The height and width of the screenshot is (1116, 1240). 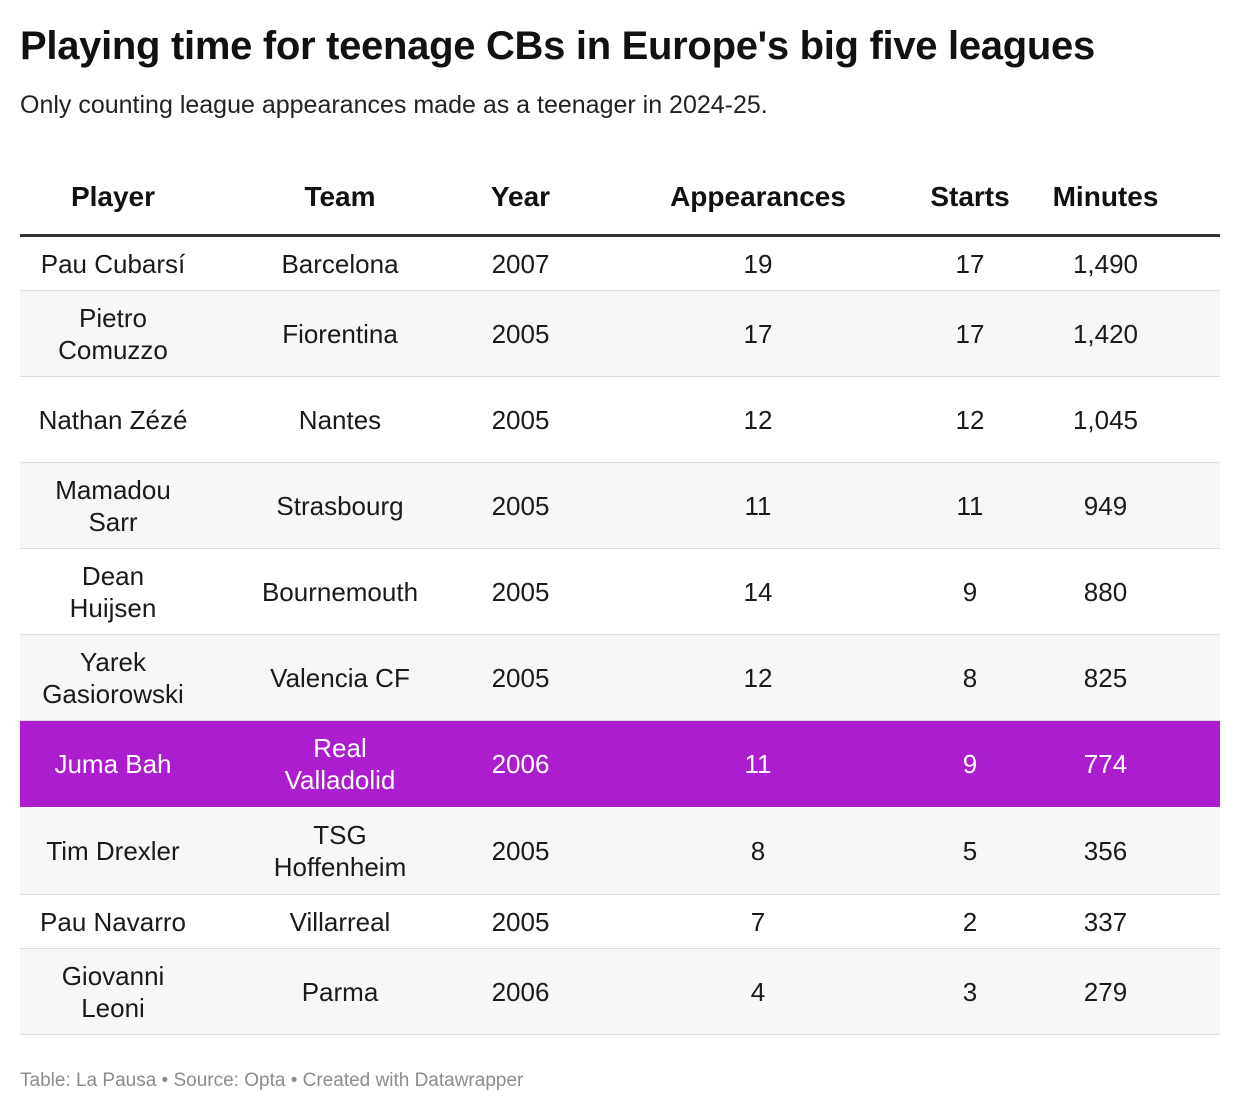 I want to click on cell-team: Strasbourg, so click(x=340, y=505).